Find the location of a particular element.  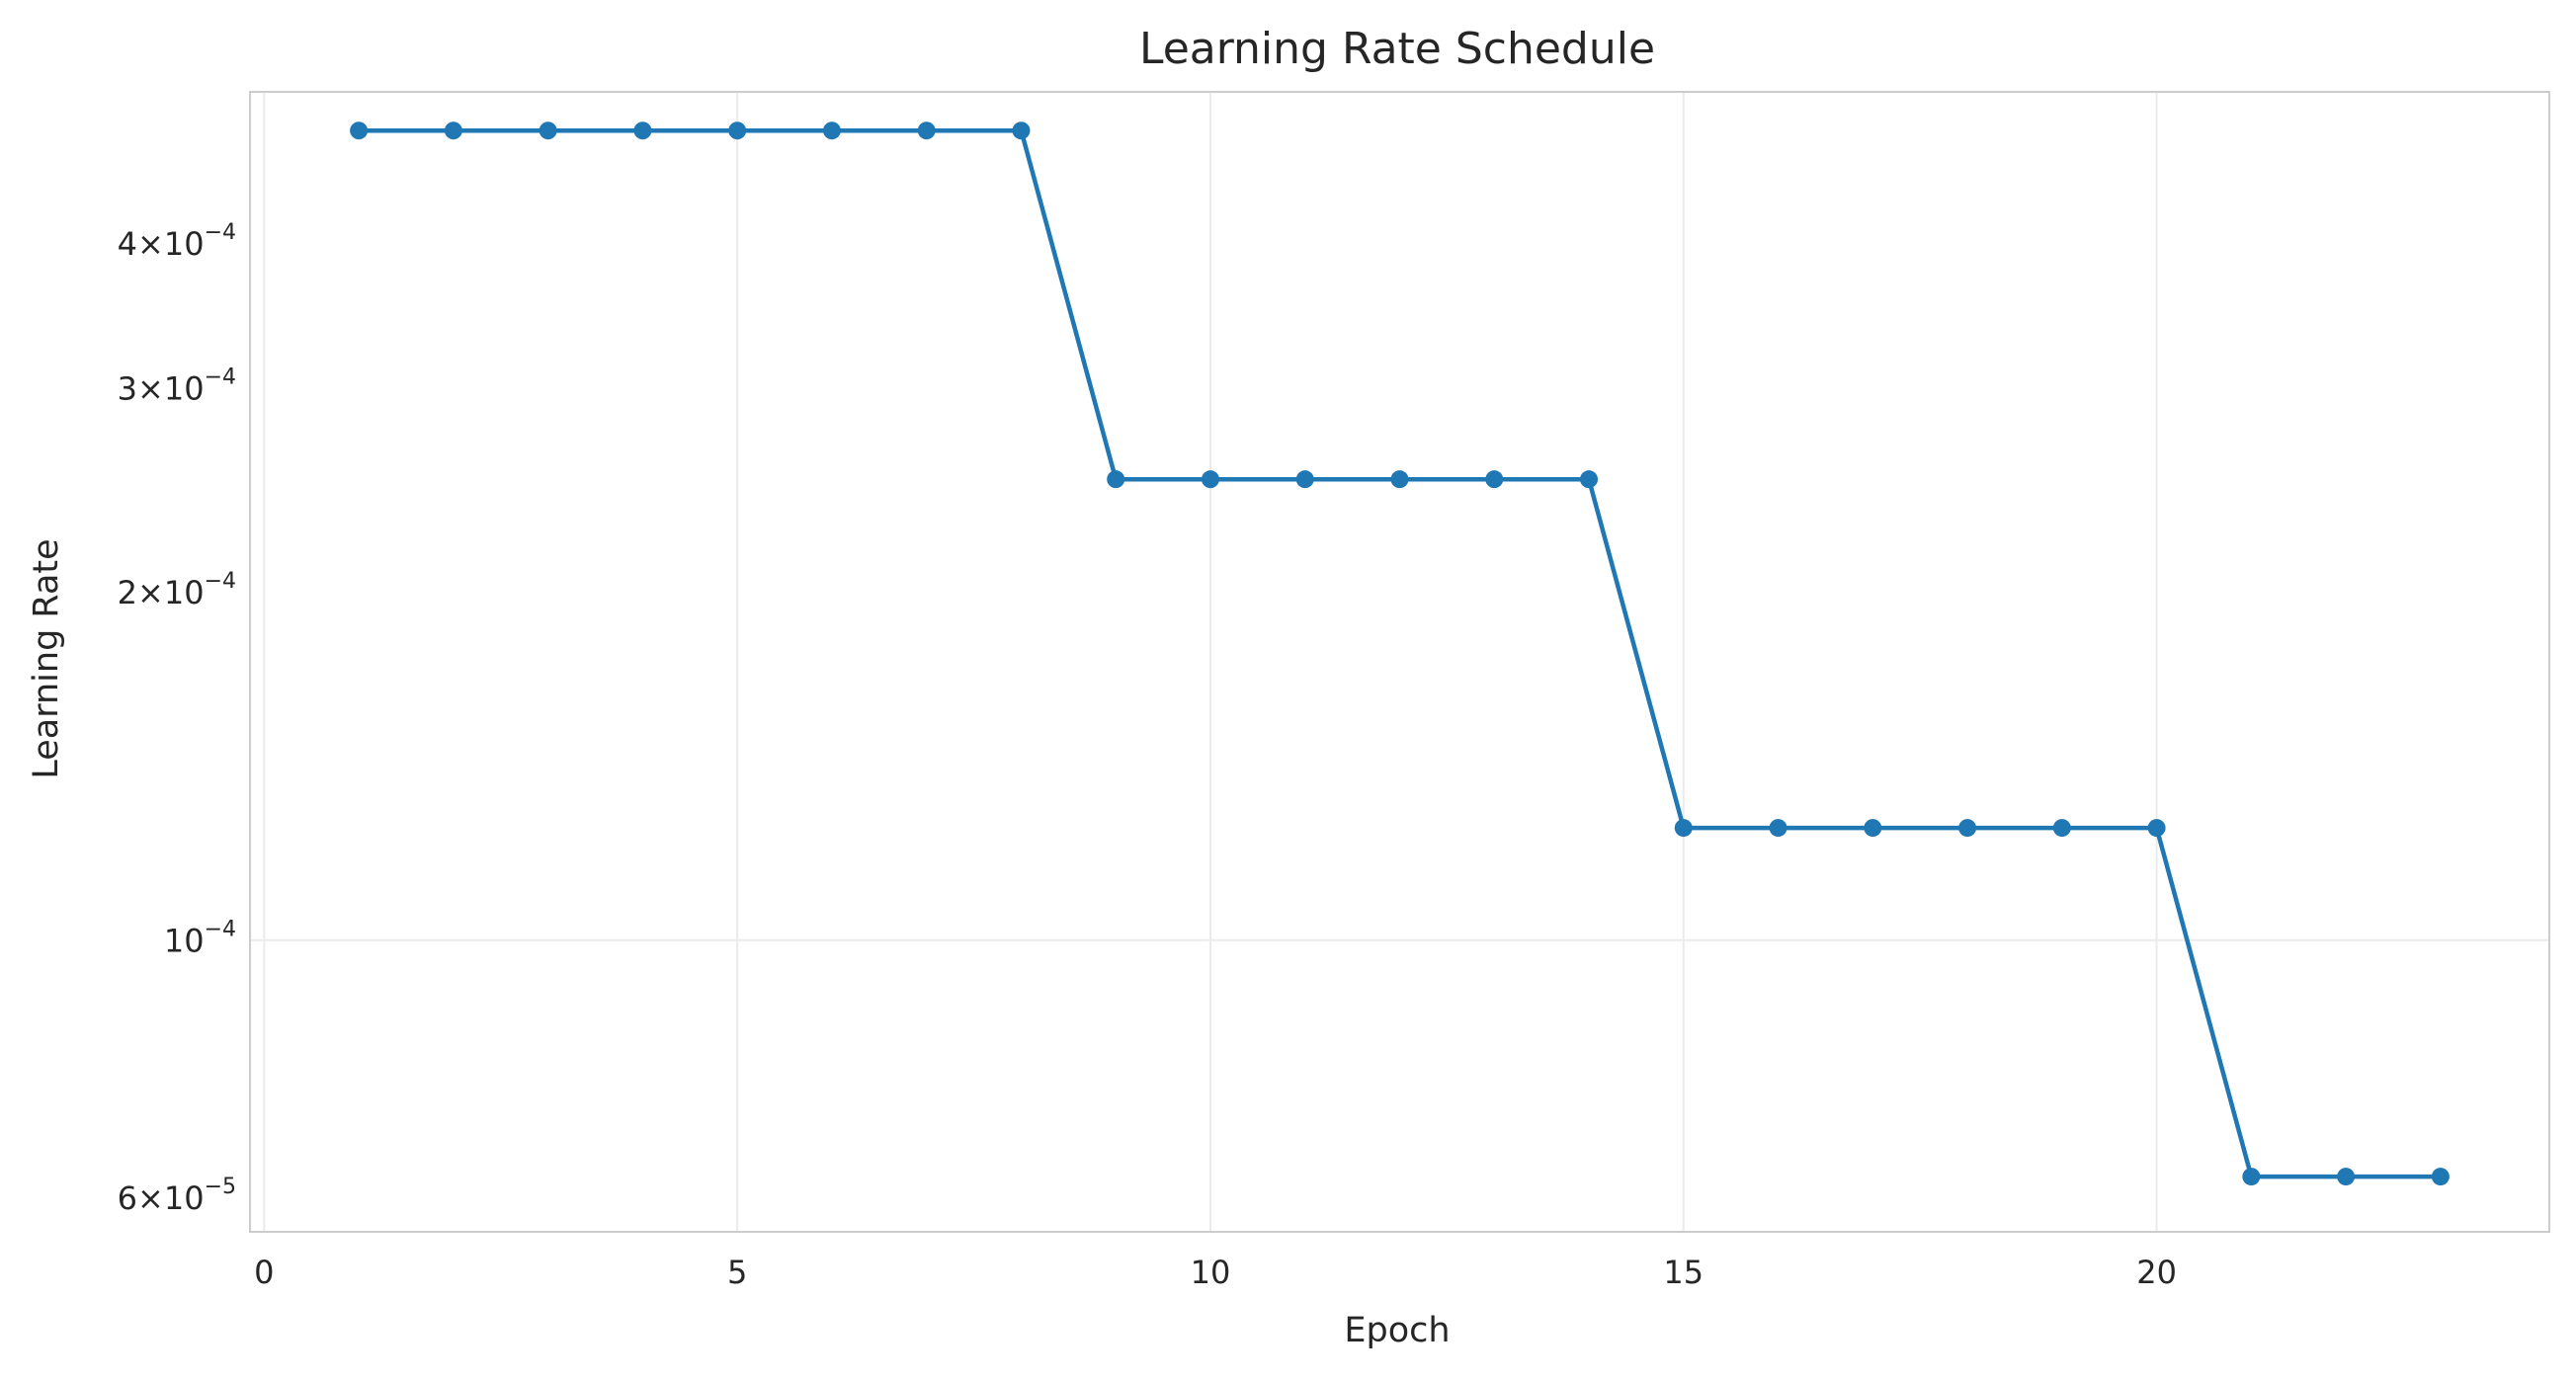

x-tick-label: 10 is located at coordinates (1211, 1272).